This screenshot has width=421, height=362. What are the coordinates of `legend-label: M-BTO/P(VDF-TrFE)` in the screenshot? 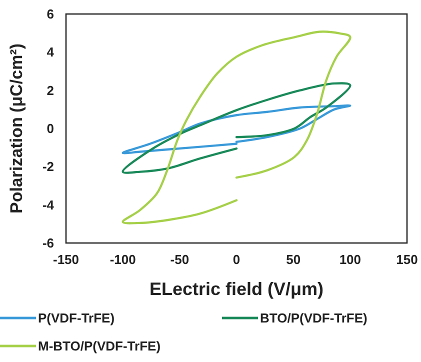 It's located at (99, 346).